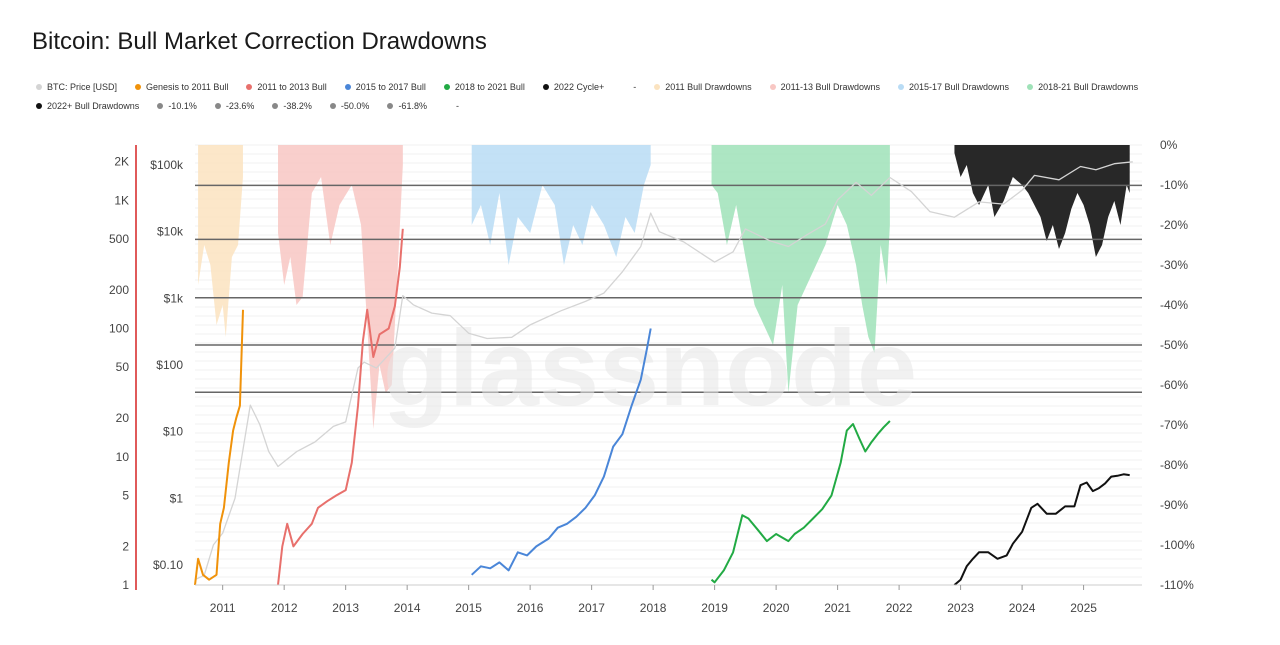 The height and width of the screenshot is (645, 1280). What do you see at coordinates (591, 608) in the screenshot?
I see `x-axis-tick: 2017` at bounding box center [591, 608].